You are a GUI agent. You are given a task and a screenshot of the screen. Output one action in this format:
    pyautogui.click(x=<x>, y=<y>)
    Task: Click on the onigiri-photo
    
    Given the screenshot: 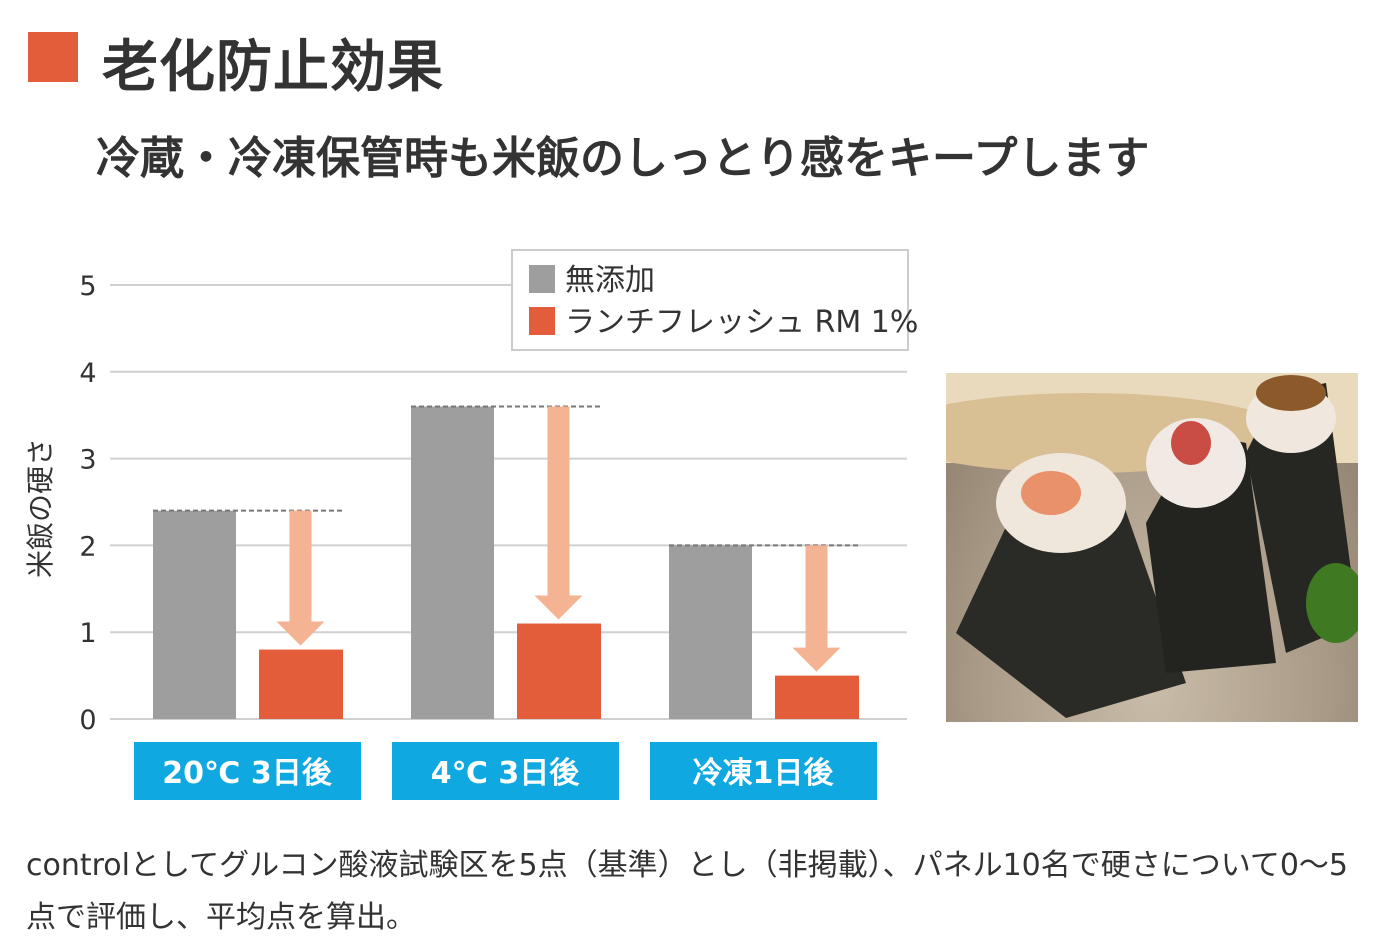 What is the action you would take?
    pyautogui.click(x=1152, y=547)
    